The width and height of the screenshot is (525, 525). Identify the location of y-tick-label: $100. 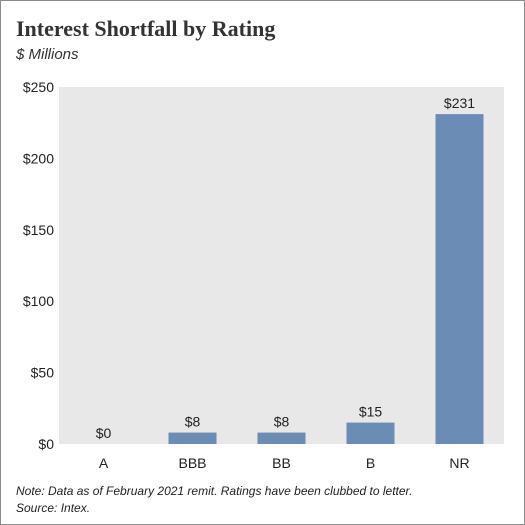
(38, 301).